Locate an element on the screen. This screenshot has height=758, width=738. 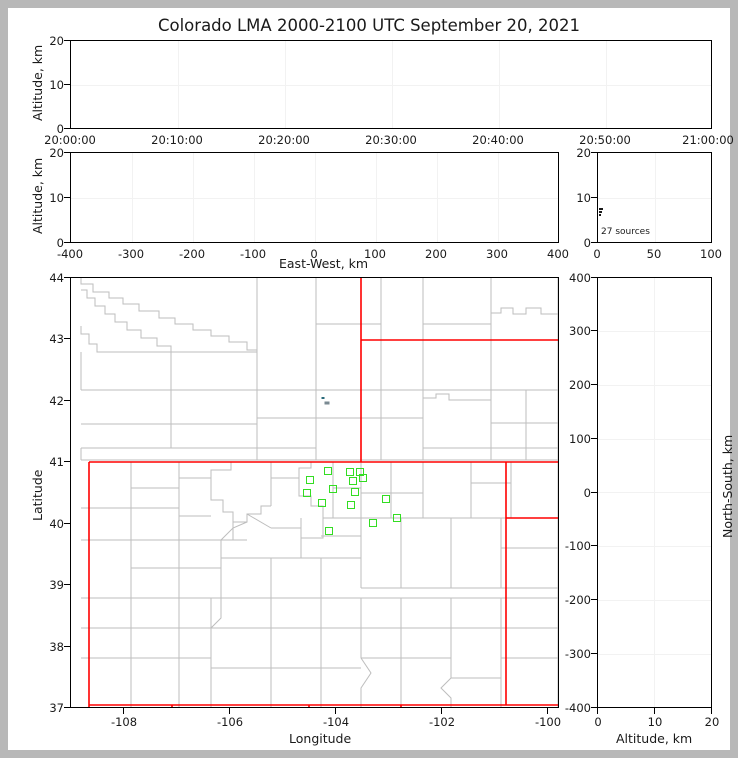
tick-p2-x-0: -400 is located at coordinates (70, 254).